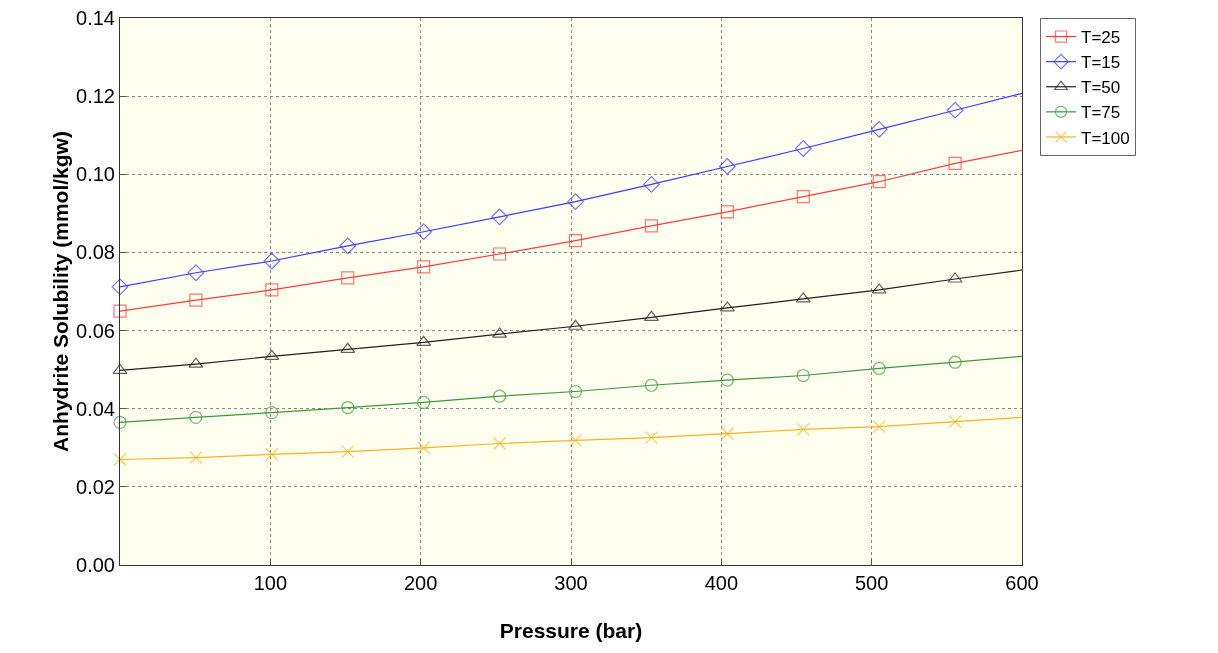 Image resolution: width=1218 pixels, height=653 pixels. I want to click on y-tick-label: 0.08, so click(95, 252).